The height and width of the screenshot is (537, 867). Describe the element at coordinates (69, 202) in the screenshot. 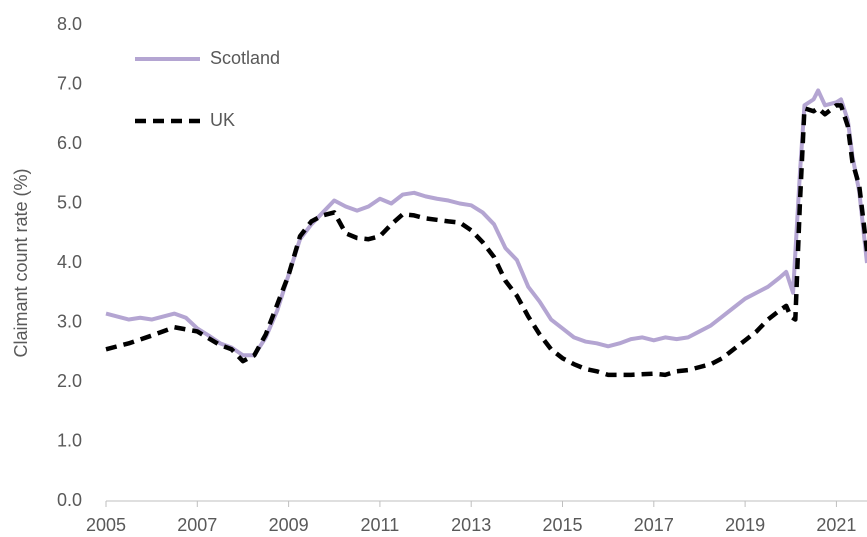

I see `y-tick-label: 5.0` at that location.